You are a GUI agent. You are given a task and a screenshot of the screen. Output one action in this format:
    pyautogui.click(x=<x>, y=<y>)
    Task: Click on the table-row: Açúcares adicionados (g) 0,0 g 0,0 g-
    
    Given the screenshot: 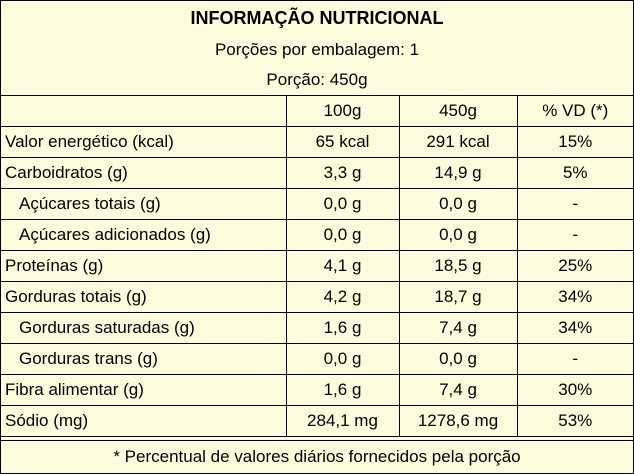 What is the action you would take?
    pyautogui.click(x=317, y=235)
    